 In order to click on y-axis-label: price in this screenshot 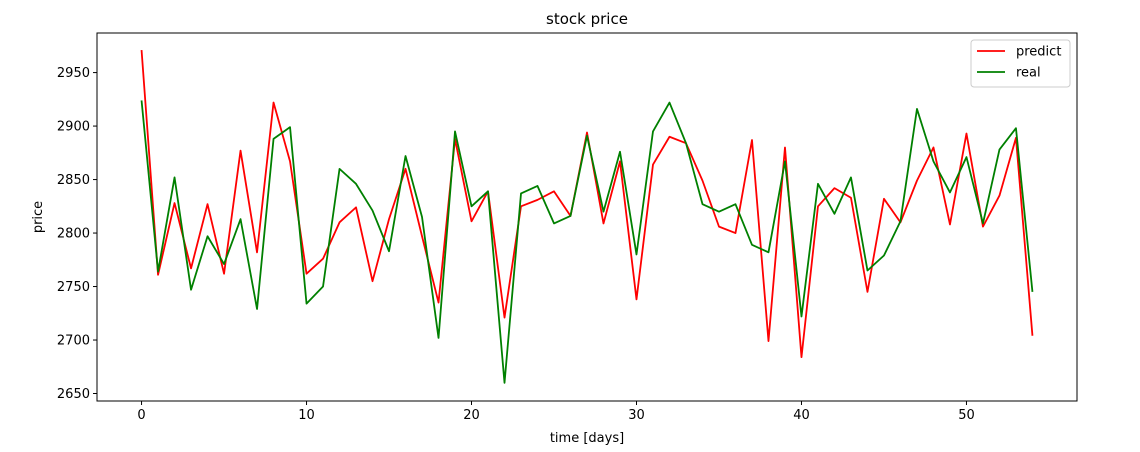, I will do `click(38, 217)`.